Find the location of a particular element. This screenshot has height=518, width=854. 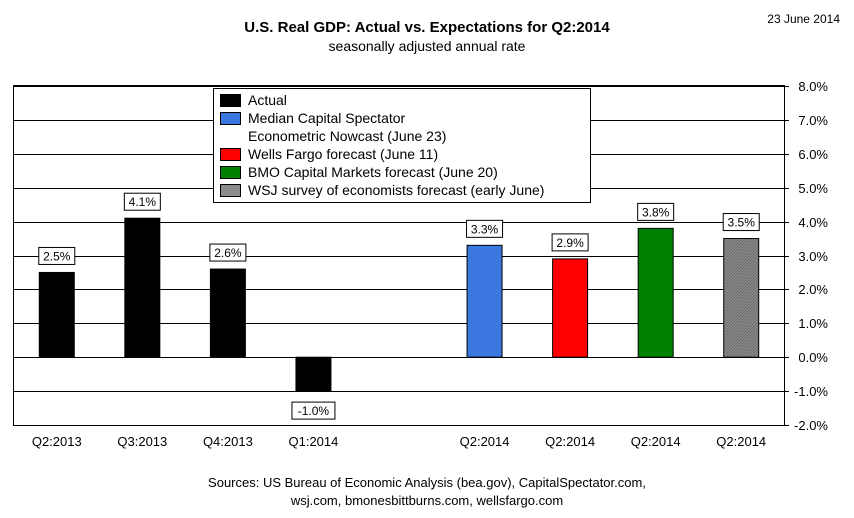

x-tick-label: Q3:2013 is located at coordinates (142, 441).